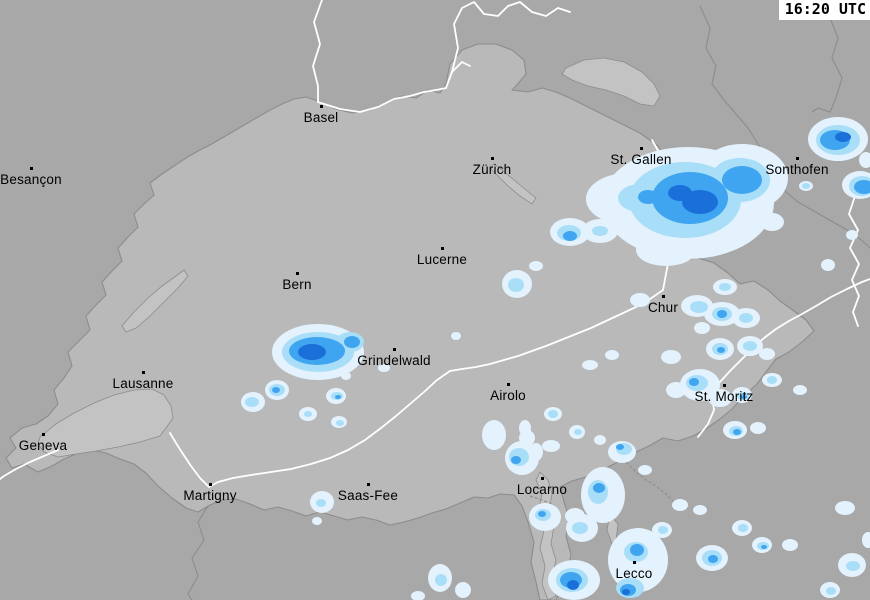 The height and width of the screenshot is (600, 870). What do you see at coordinates (394, 87) in the screenshot?
I see `river-high-rhine` at bounding box center [394, 87].